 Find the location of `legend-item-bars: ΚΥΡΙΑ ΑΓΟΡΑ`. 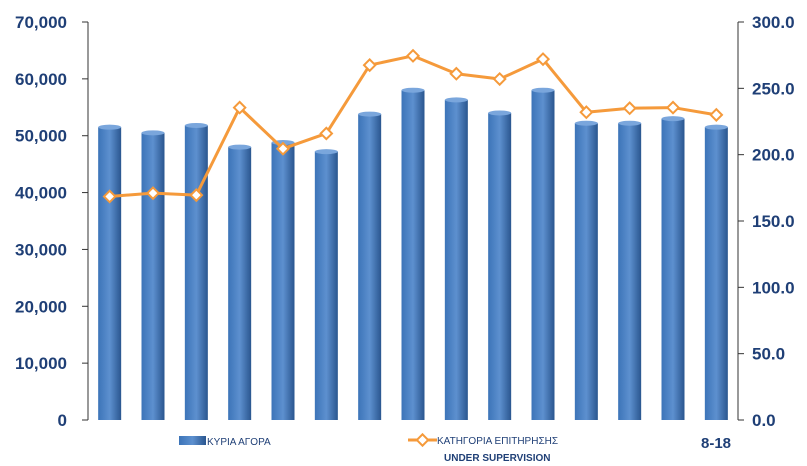

legend-item-bars: ΚΥΡΙΑ ΑΓΟΡΑ is located at coordinates (225, 442).